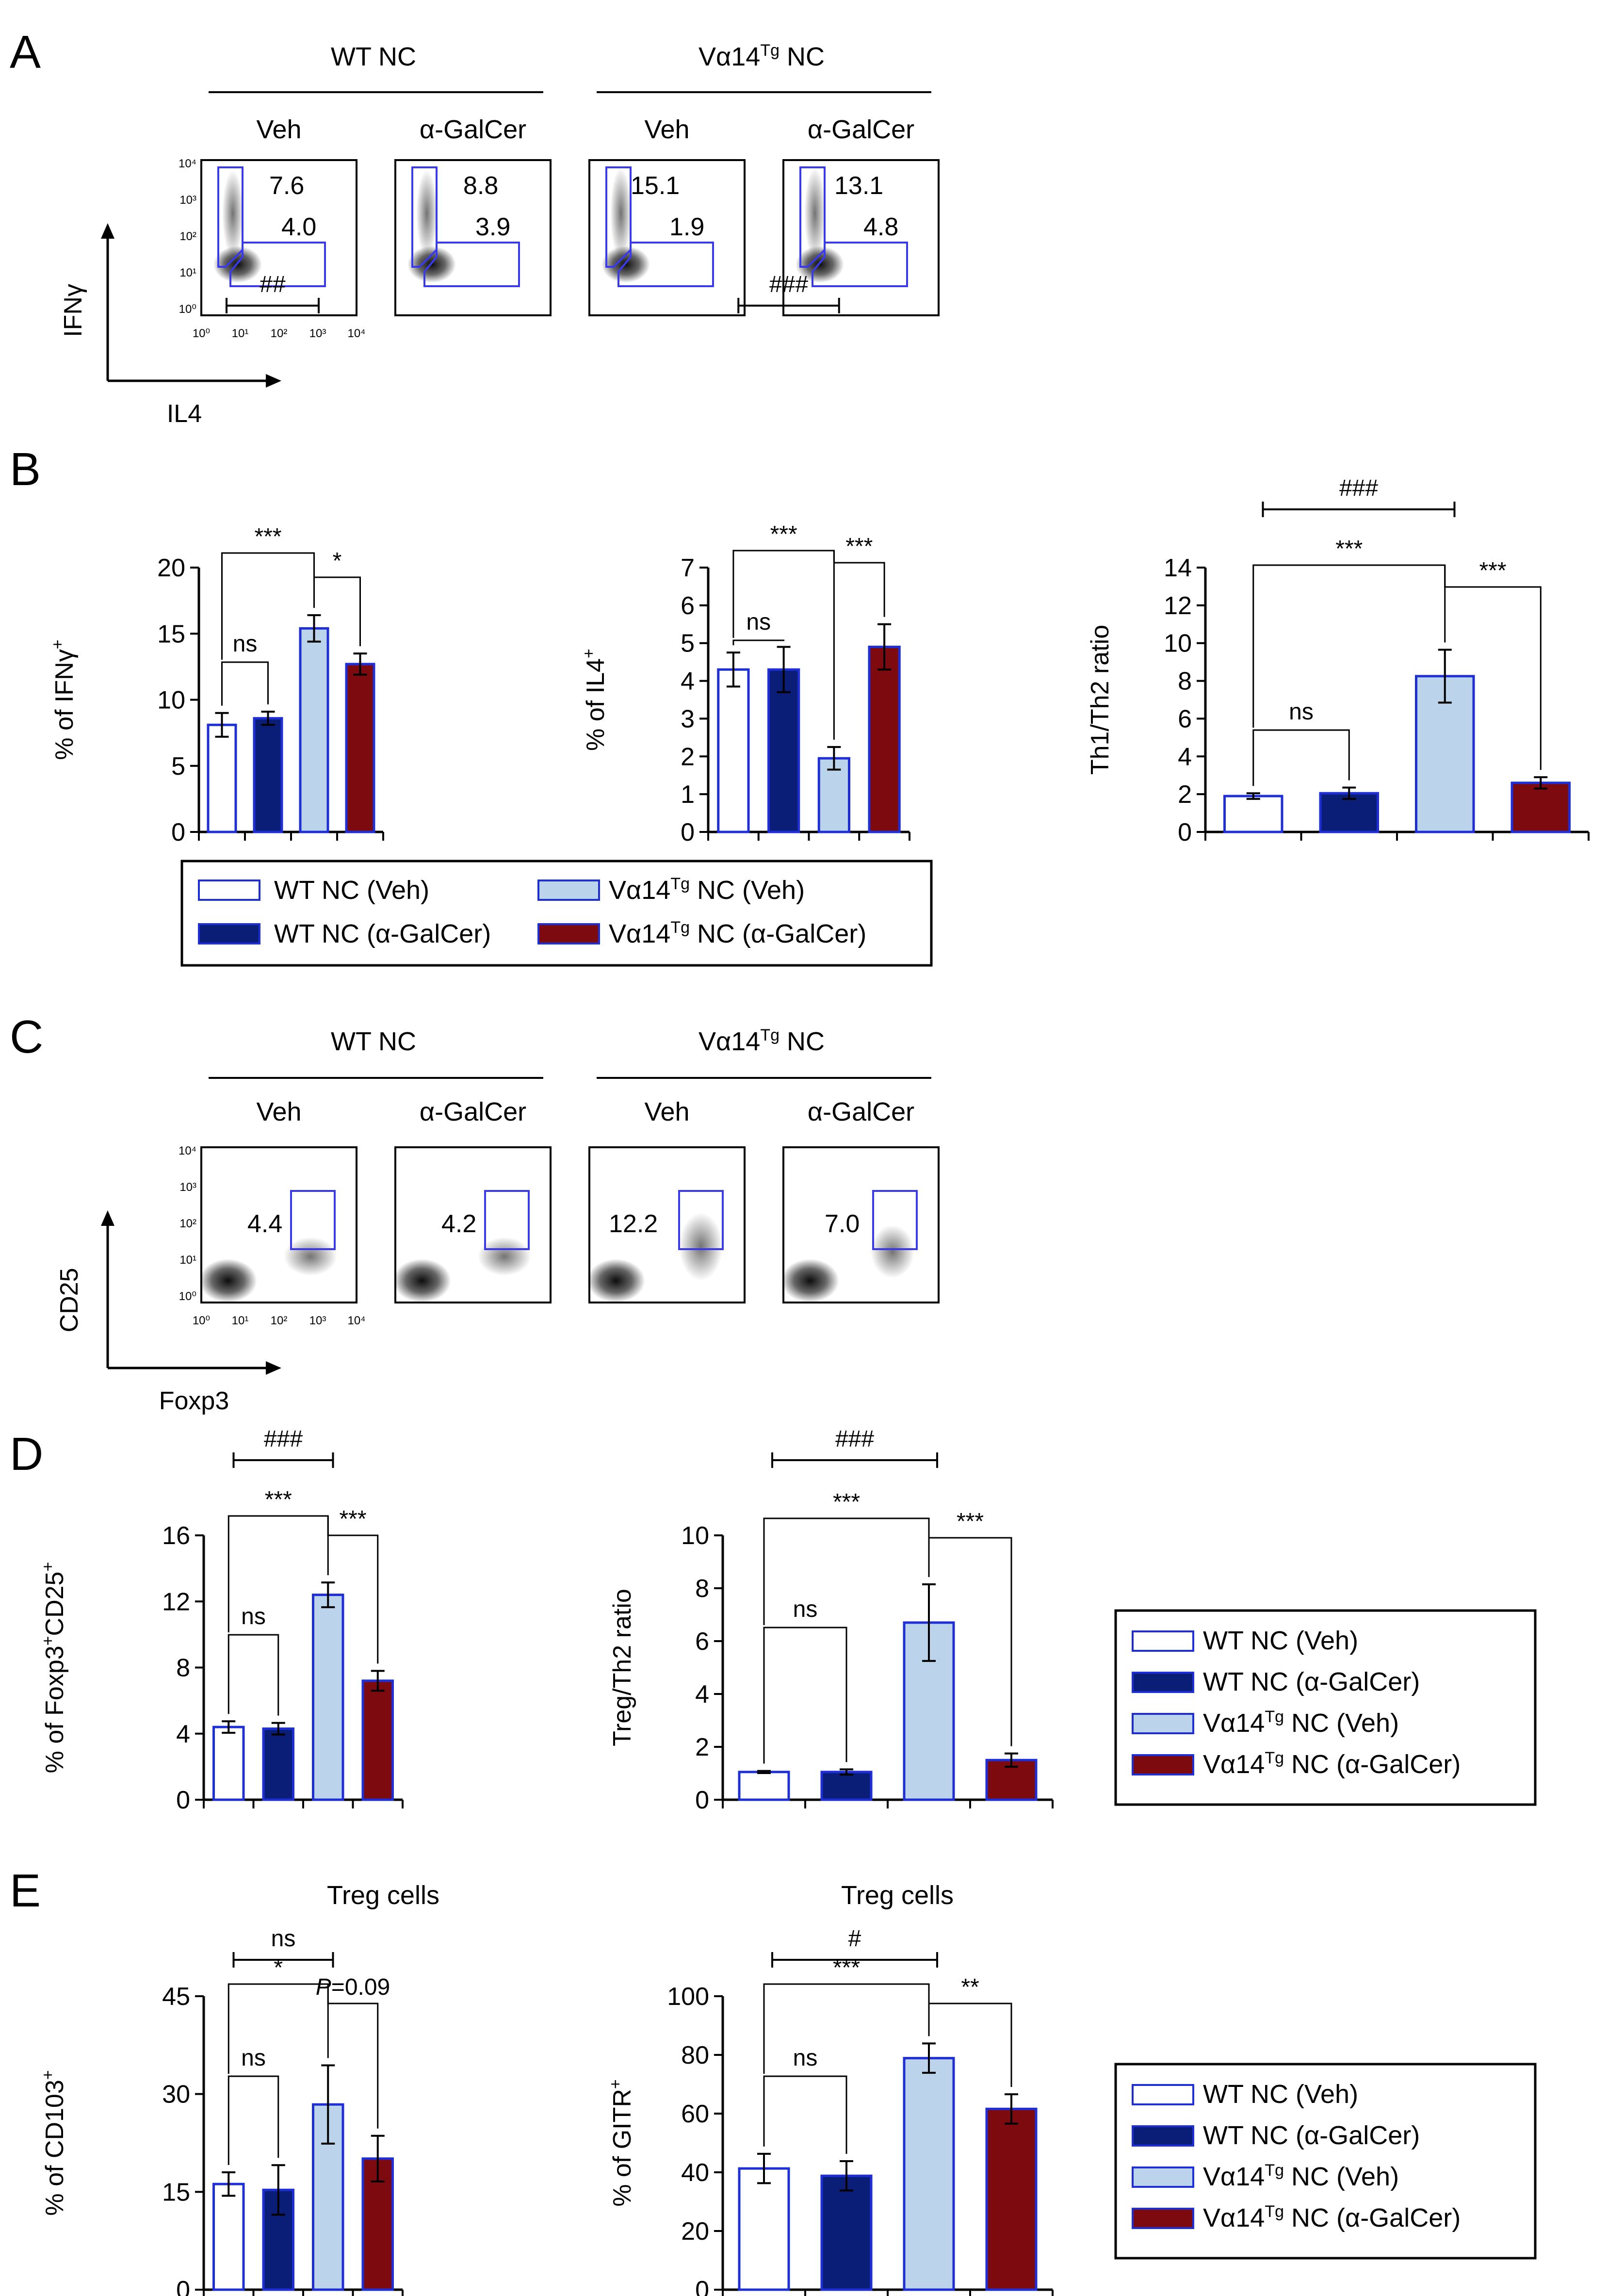 The height and width of the screenshot is (2296, 1608). Describe the element at coordinates (481, 186) in the screenshot. I see `gate-value-top: 8.8` at that location.